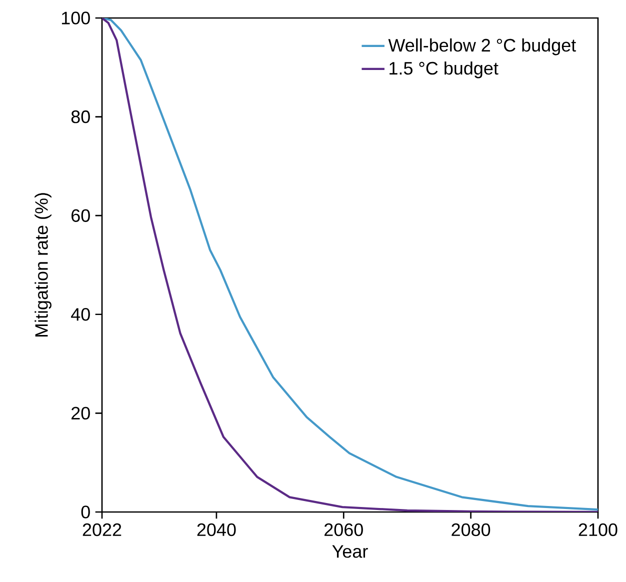  Describe the element at coordinates (350, 551) in the screenshot. I see `x-axis-title: Year` at that location.